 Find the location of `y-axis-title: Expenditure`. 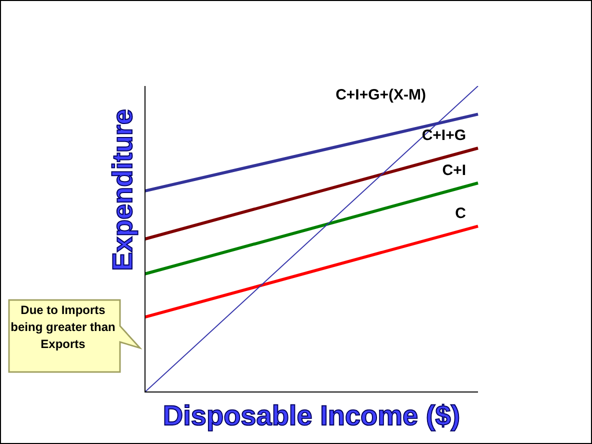

y-axis-title: Expenditure is located at coordinates (123, 190).